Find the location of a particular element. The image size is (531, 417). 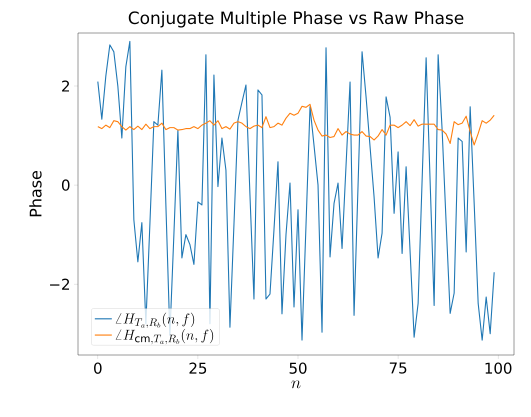

legend-label: $\angle H_{T_a,R_b}(n,f)$ is located at coordinates (155, 320).